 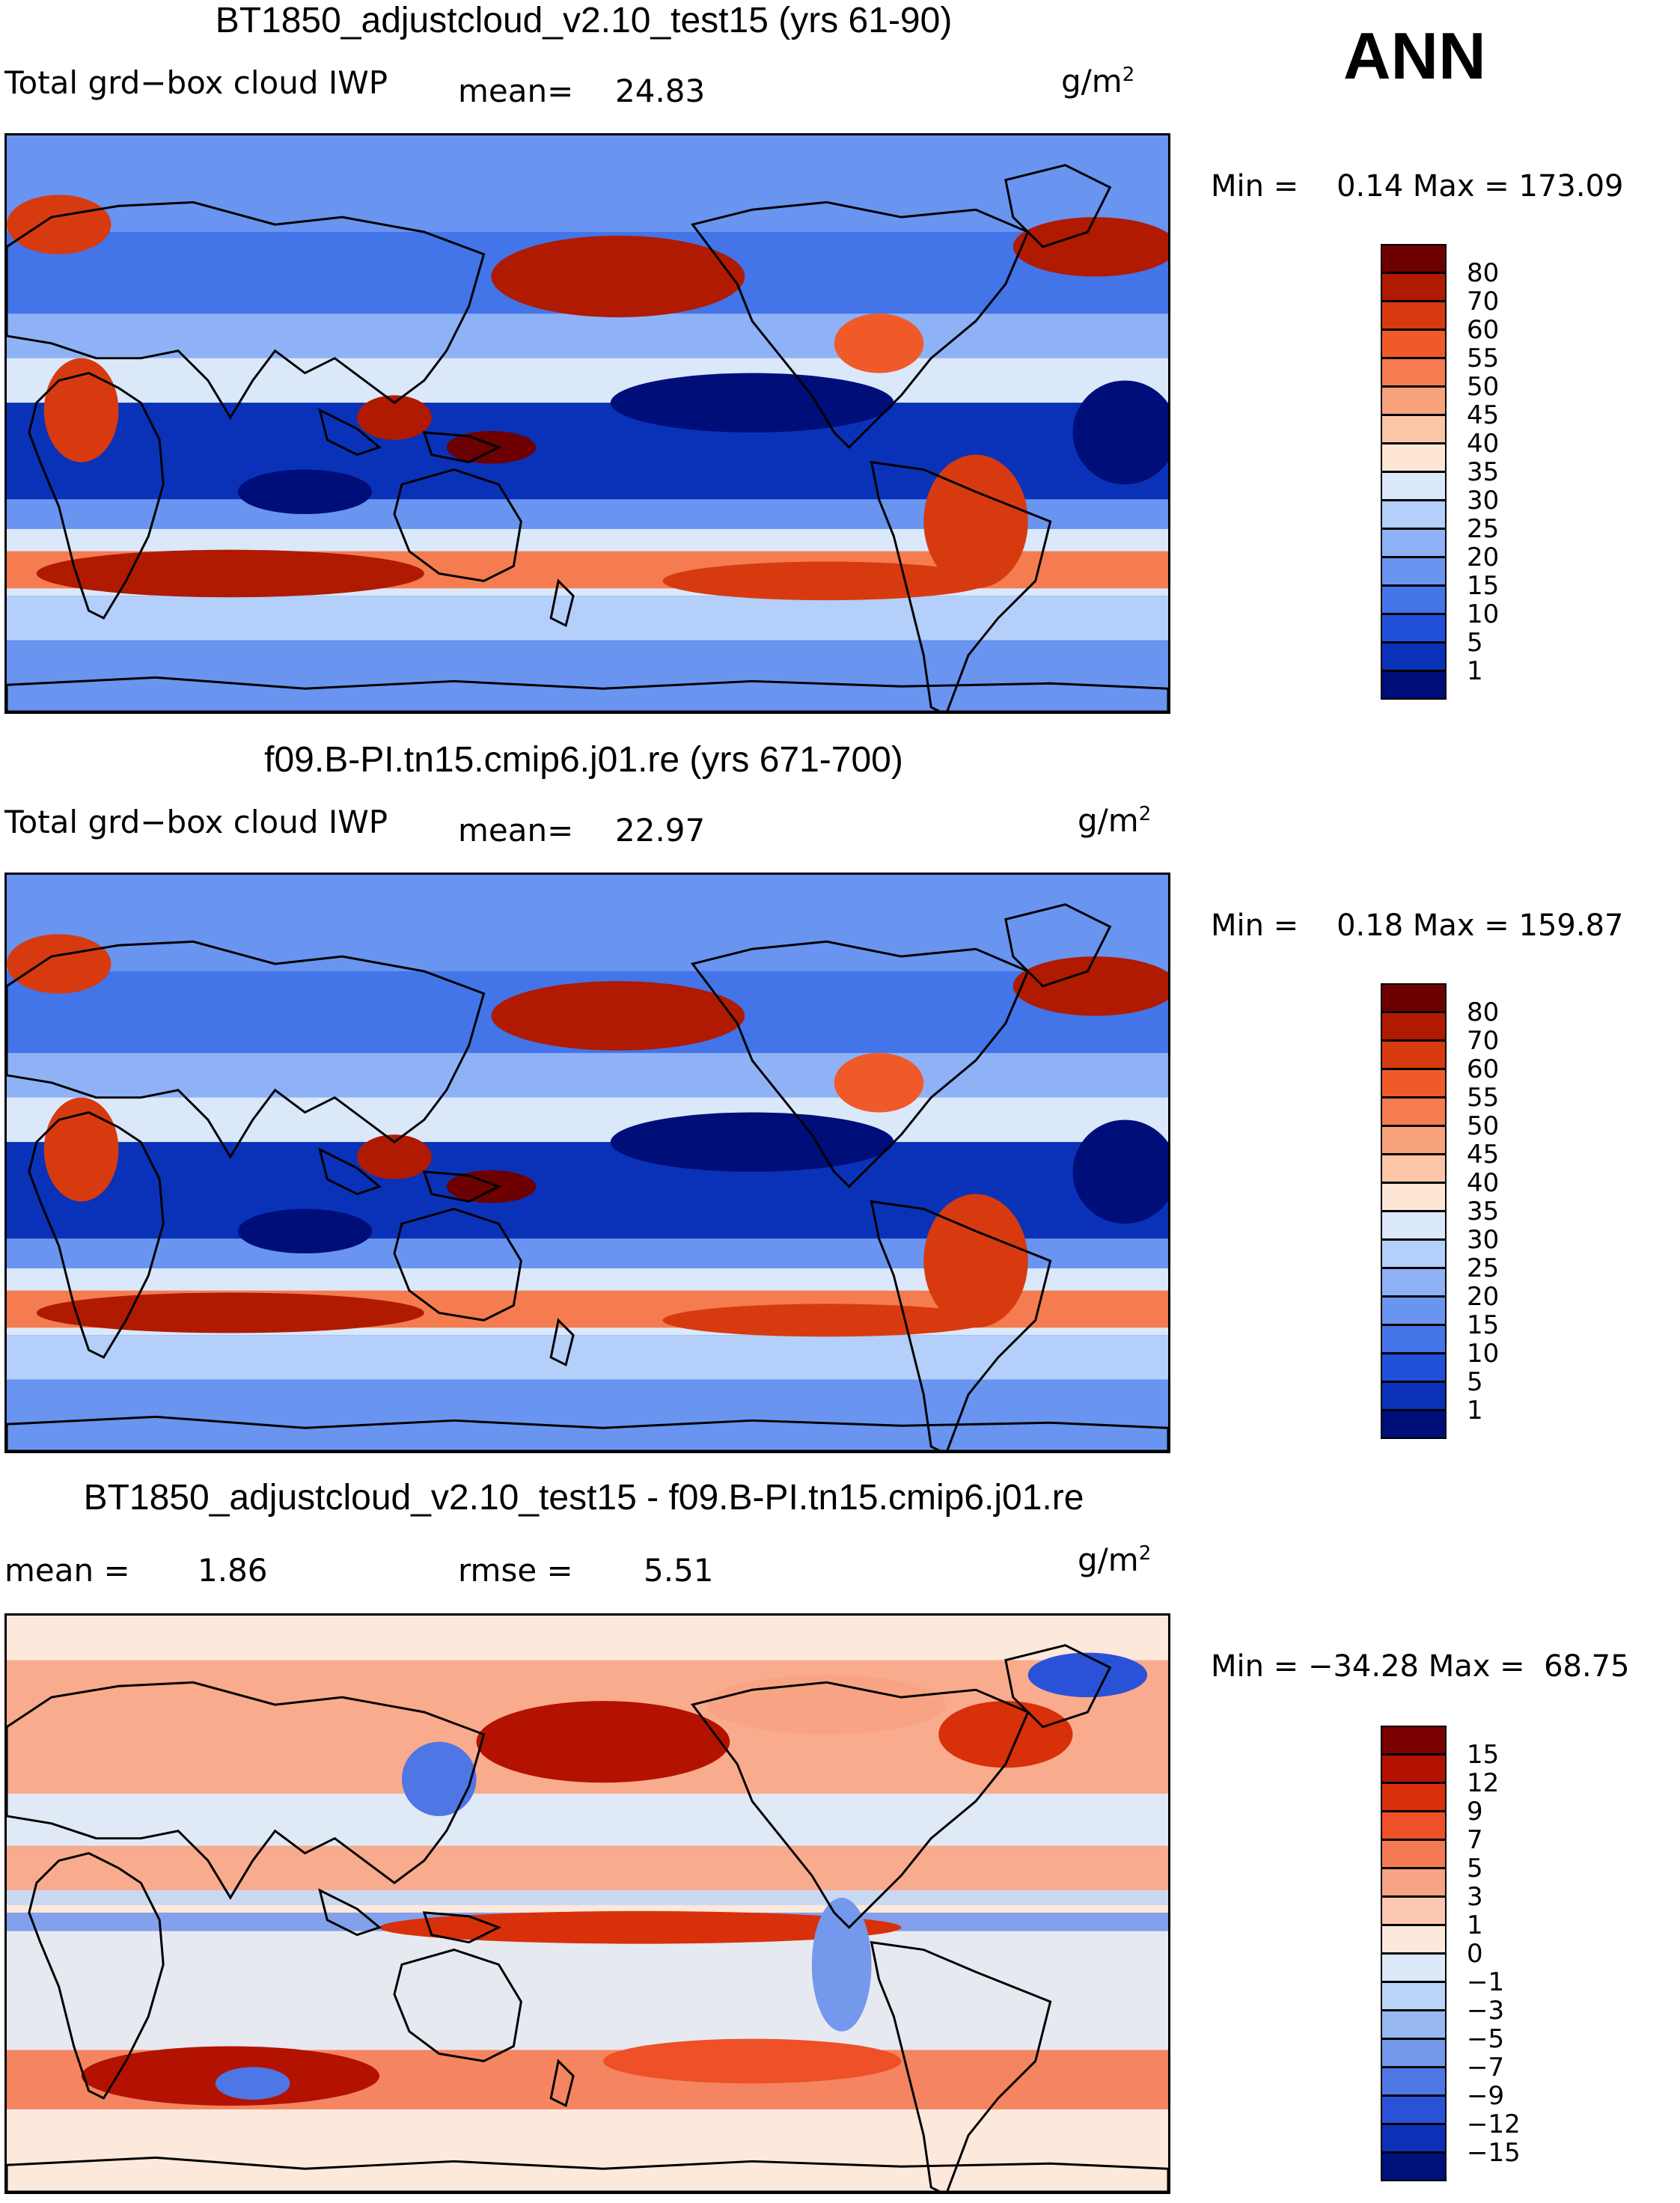 I want to click on north-america-core, so click(x=879, y=1083).